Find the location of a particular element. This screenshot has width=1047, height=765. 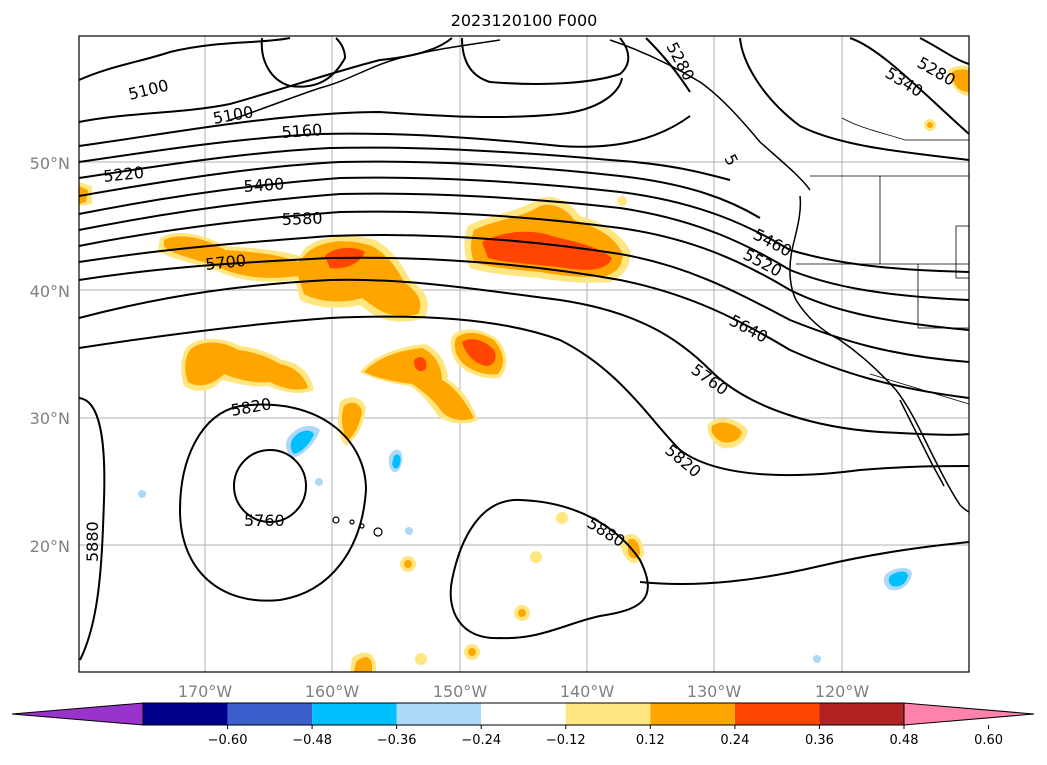

contour-label: 5160 is located at coordinates (302, 131).